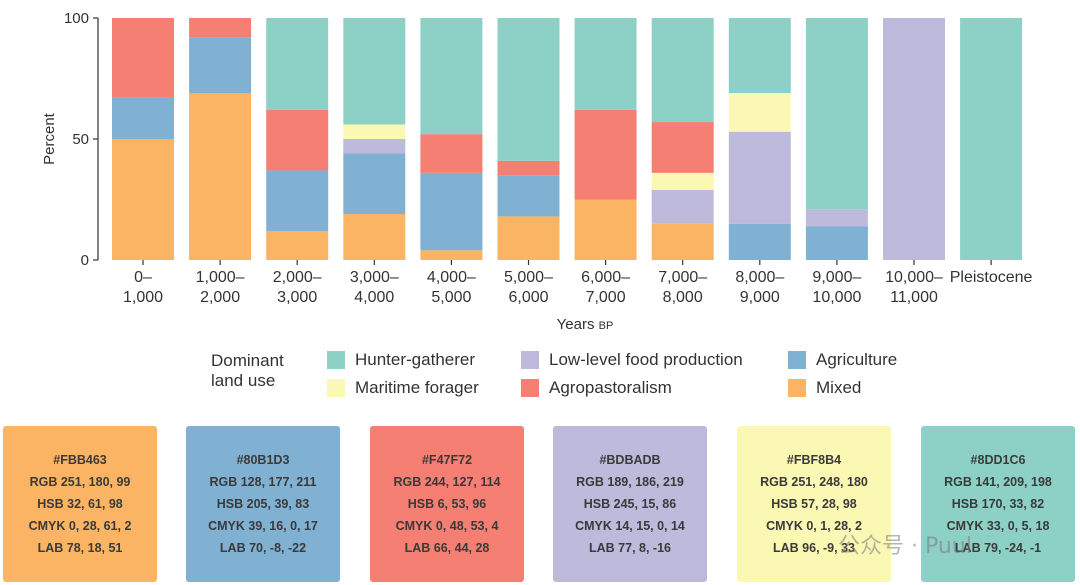  I want to click on swatch-value: RGB 128, 177, 211, so click(263, 482).